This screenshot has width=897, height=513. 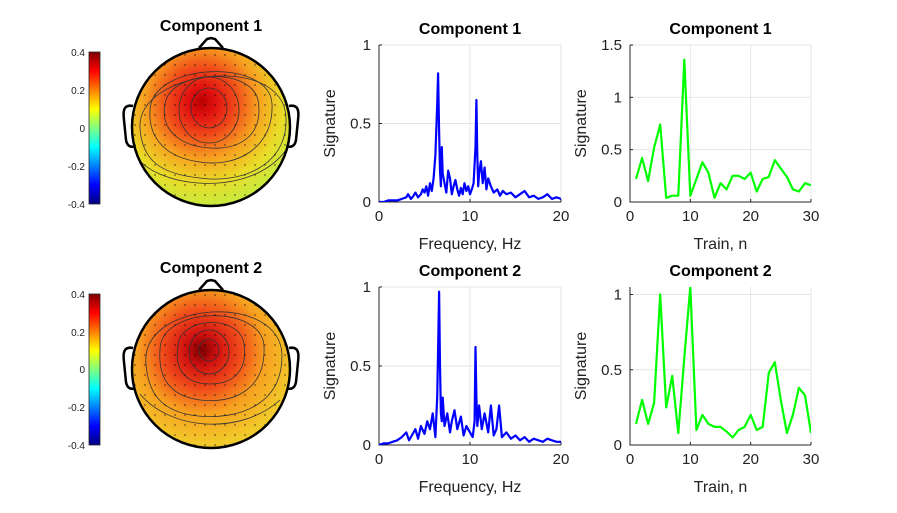 What do you see at coordinates (561, 216) in the screenshot?
I see `spectrum-1-x-tick-label: 20` at bounding box center [561, 216].